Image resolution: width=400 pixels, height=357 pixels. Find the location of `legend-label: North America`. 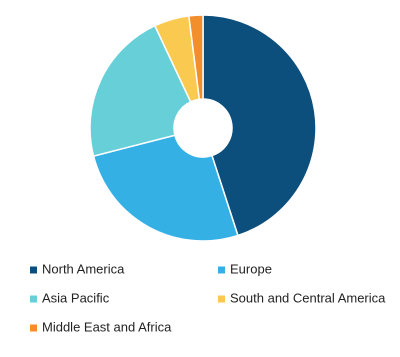

legend-label: North America is located at coordinates (83, 268).